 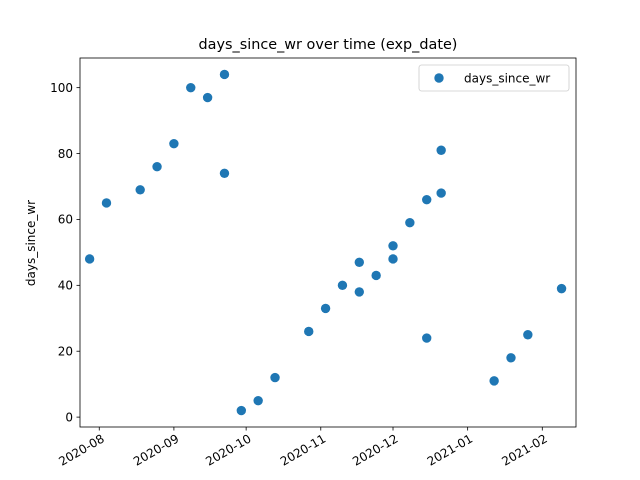 I want to click on legend-box, so click(x=494, y=78).